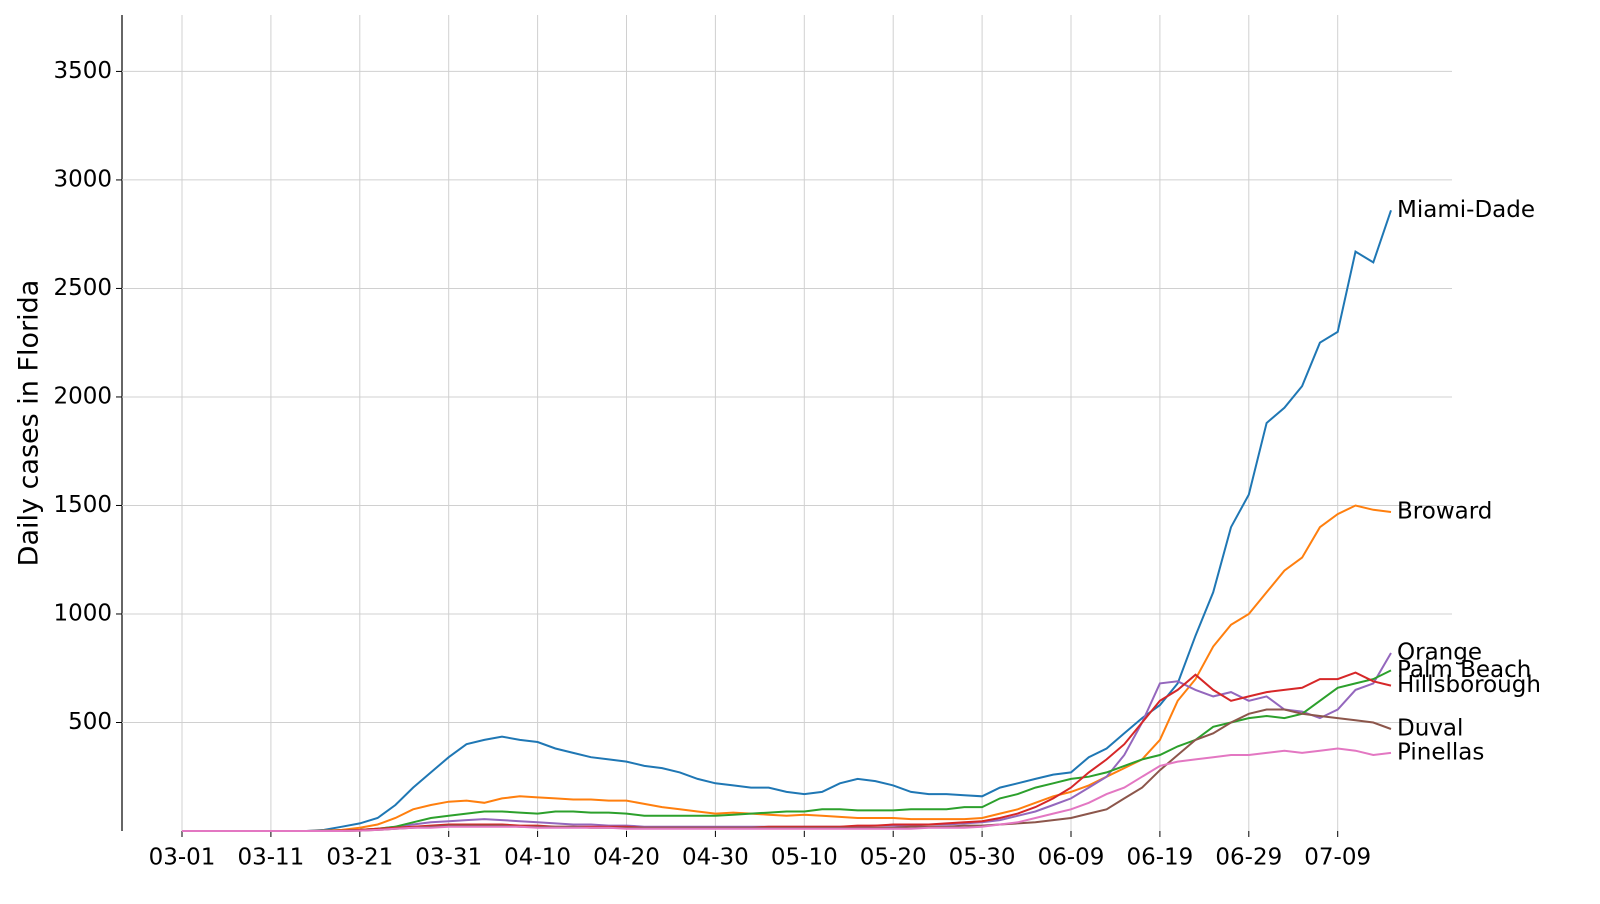  I want to click on series-label: Miami-Dade, so click(1466, 210).